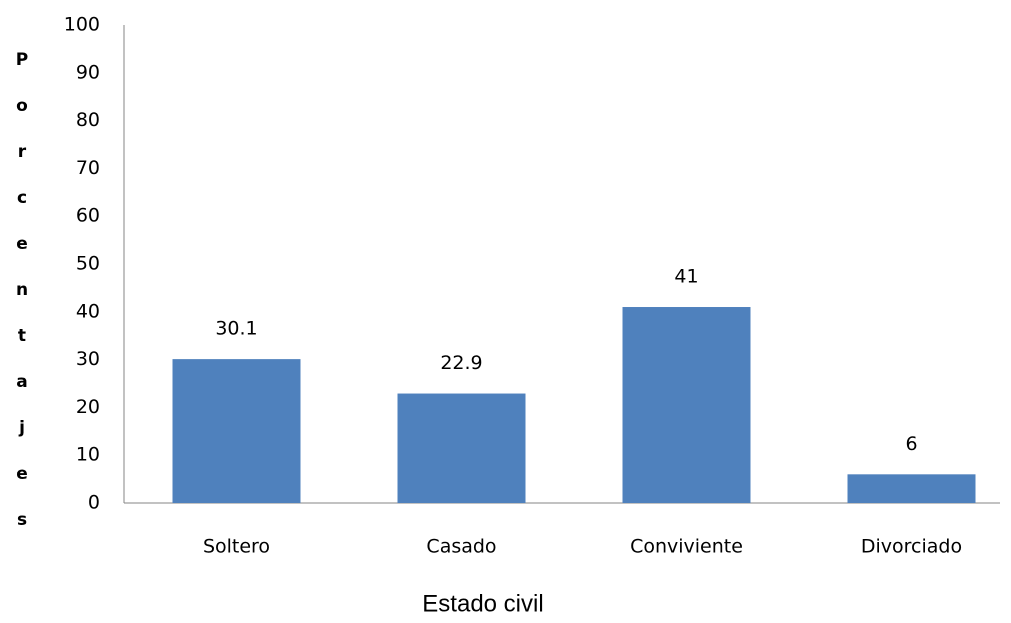 The image size is (1011, 623). What do you see at coordinates (236, 547) in the screenshot?
I see `x-tick-label: Soltero` at bounding box center [236, 547].